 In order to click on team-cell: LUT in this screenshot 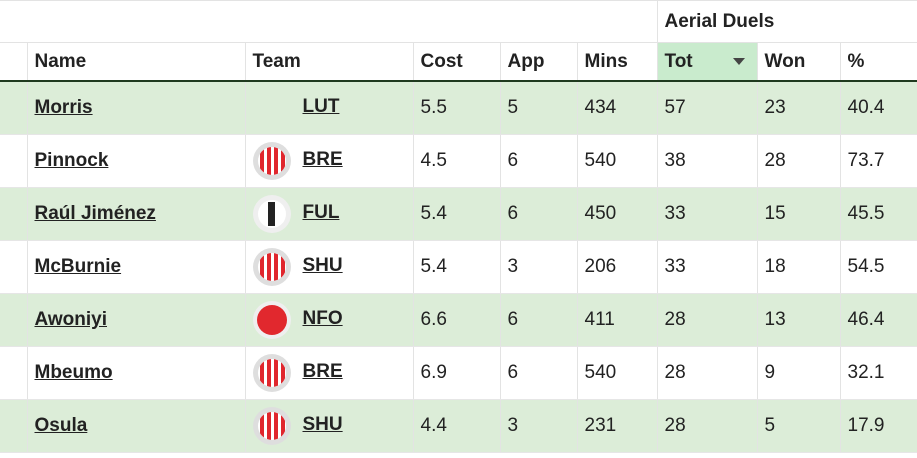, I will do `click(329, 108)`.